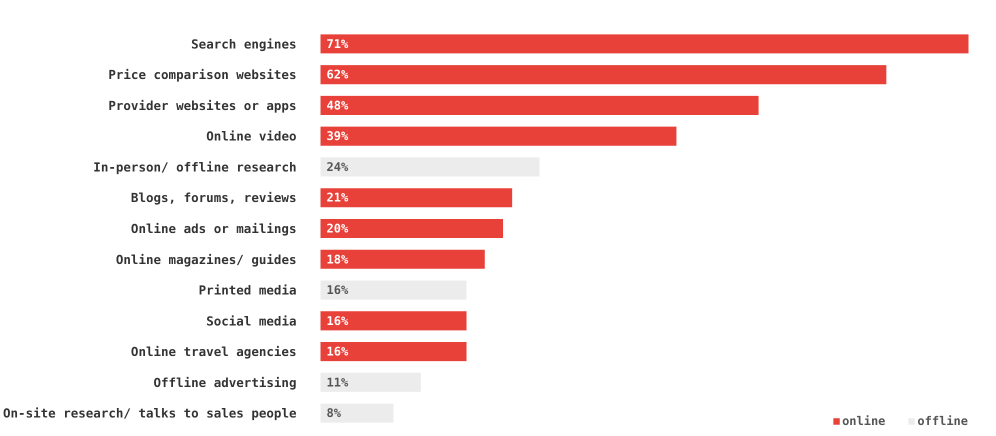 The height and width of the screenshot is (436, 996). Describe the element at coordinates (251, 320) in the screenshot. I see `y-tick-label: Social media` at that location.